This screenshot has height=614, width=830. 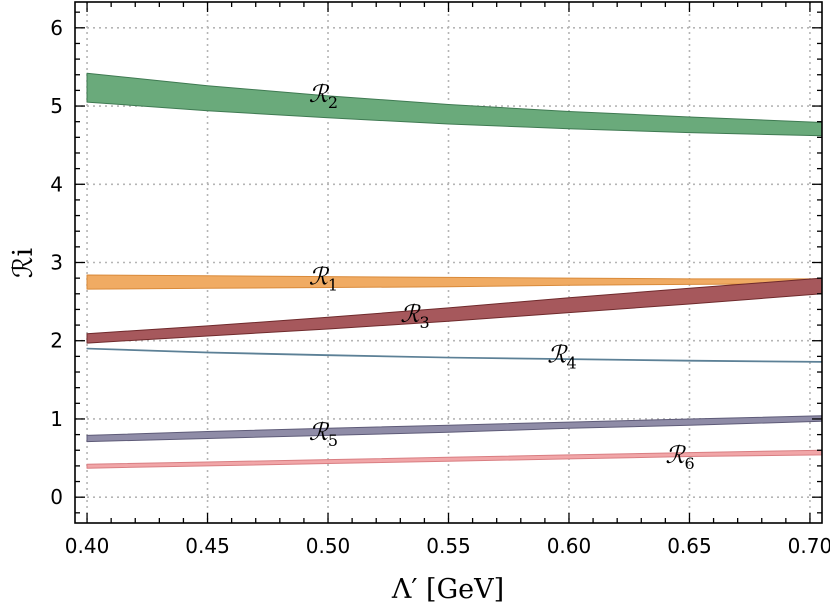 What do you see at coordinates (56, 497) in the screenshot?
I see `y-tick-label: 0` at bounding box center [56, 497].